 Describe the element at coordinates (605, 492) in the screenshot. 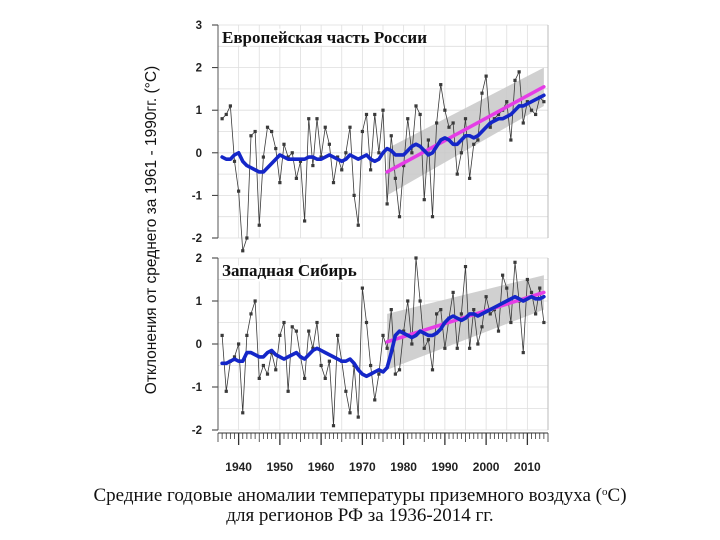

I see `caption-degree: o` at that location.